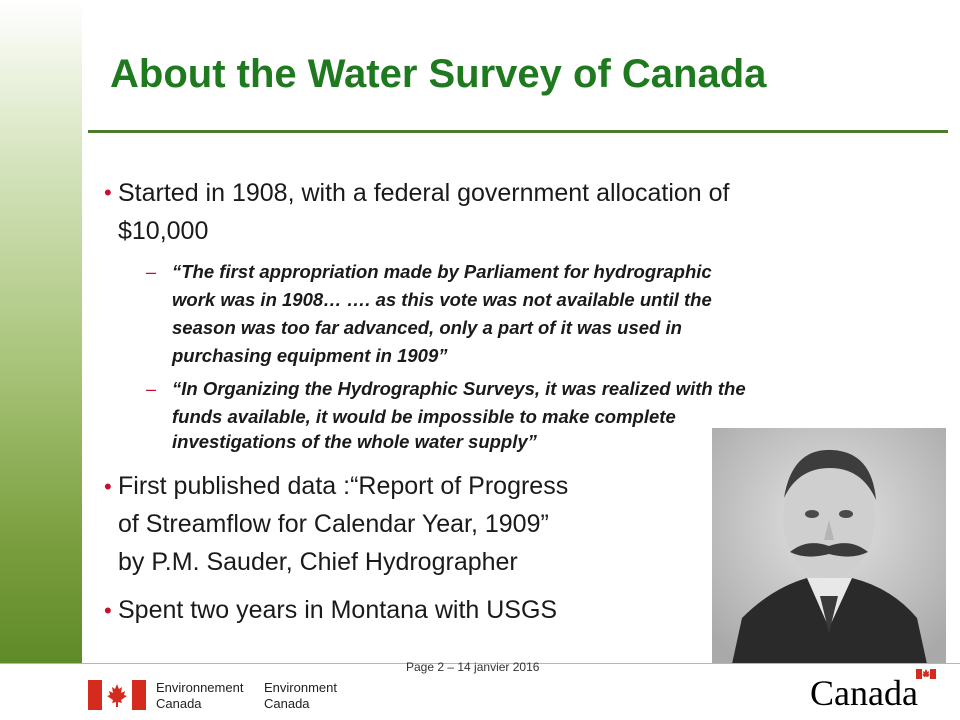  What do you see at coordinates (200, 695) in the screenshot?
I see `env-canada-en: Environnement Canada` at bounding box center [200, 695].